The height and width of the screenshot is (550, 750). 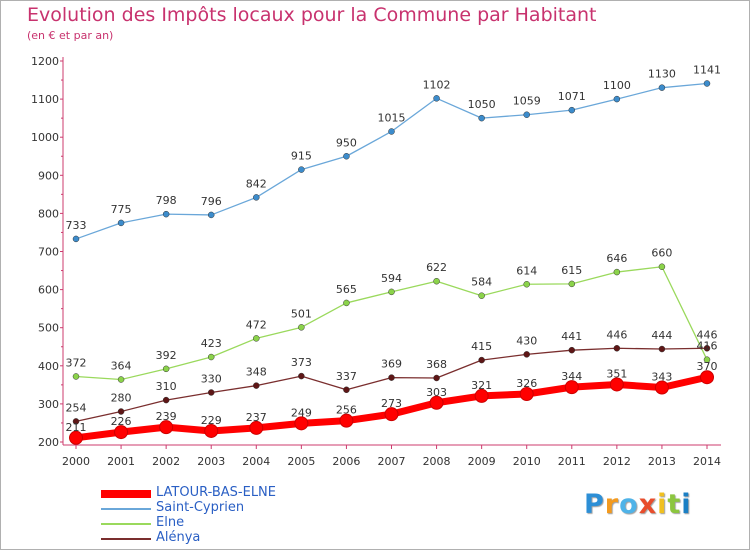 What do you see at coordinates (121, 209) in the screenshot?
I see `data-label-saint-cyprien: 775` at bounding box center [121, 209].